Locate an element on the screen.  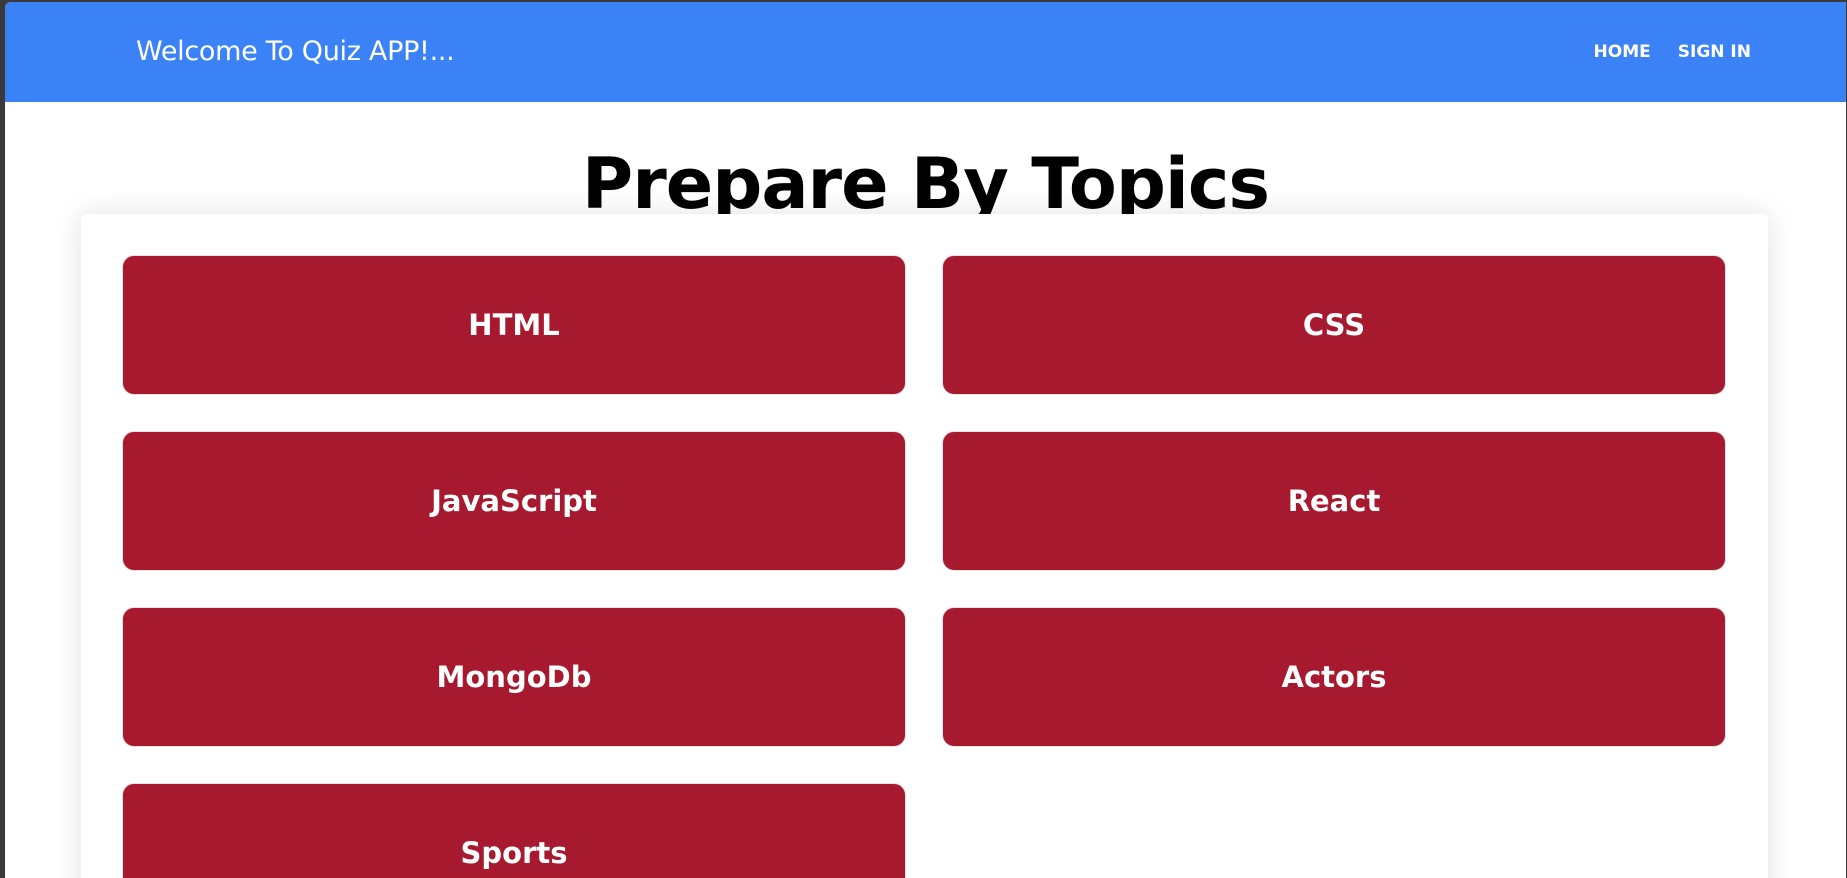
nav-home-link: HOME is located at coordinates (1622, 52).